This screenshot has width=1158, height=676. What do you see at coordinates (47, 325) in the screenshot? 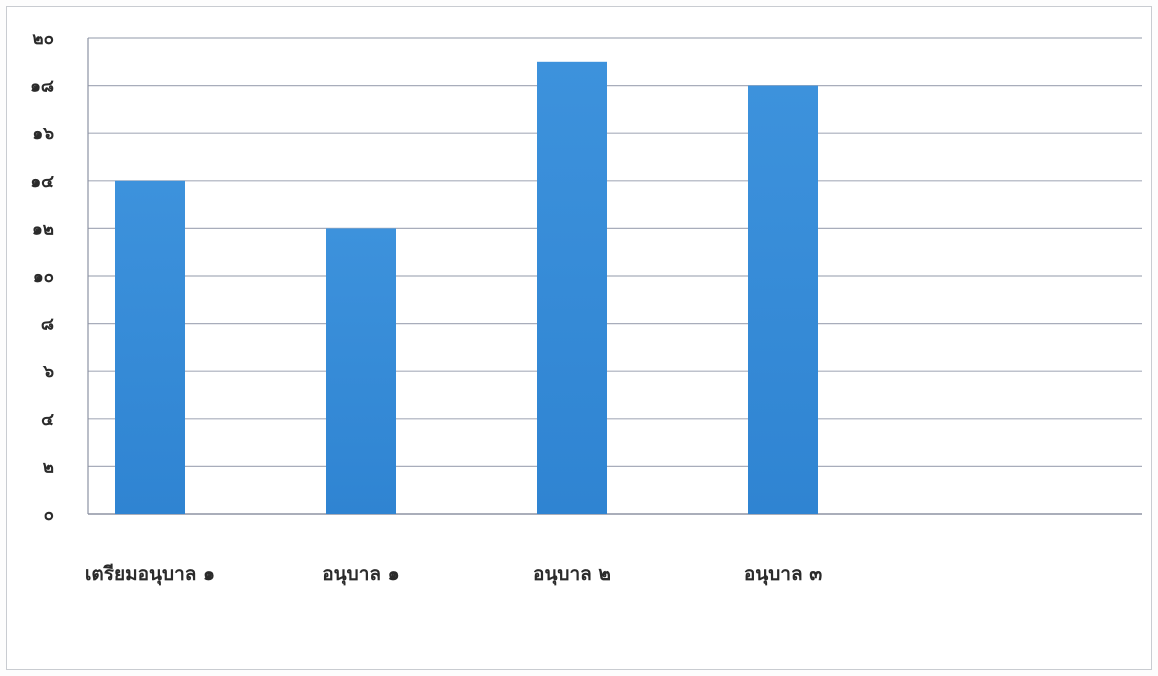
I see `y-tick-label: ๘` at bounding box center [47, 325].